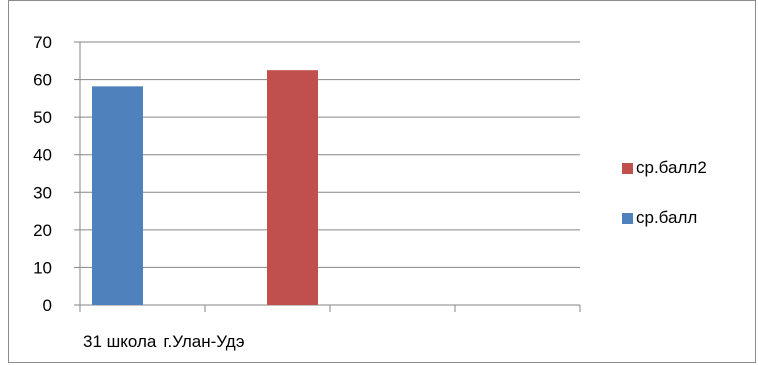 The width and height of the screenshot is (758, 365). What do you see at coordinates (292, 187) in the screenshot?
I see `bar-ср.балл2` at bounding box center [292, 187].